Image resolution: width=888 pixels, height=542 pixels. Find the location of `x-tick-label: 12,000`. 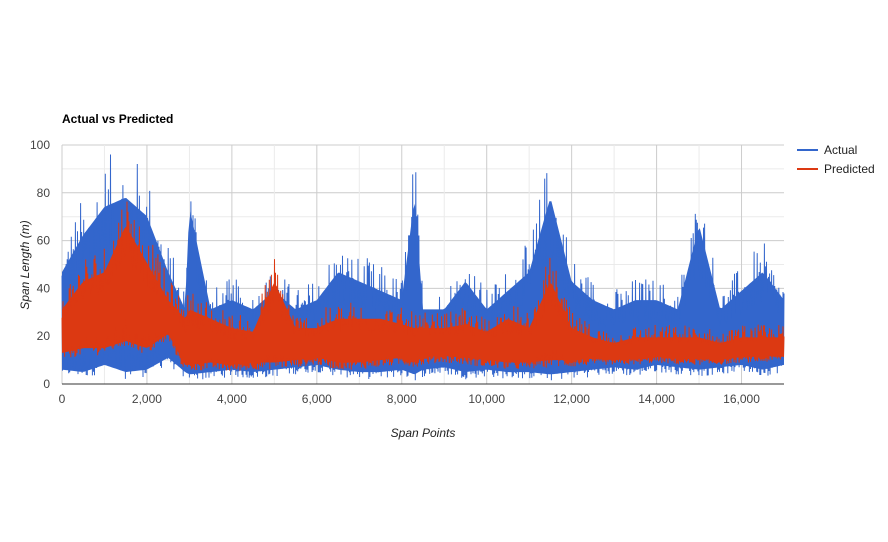

x-tick-label: 12,000 is located at coordinates (571, 399).